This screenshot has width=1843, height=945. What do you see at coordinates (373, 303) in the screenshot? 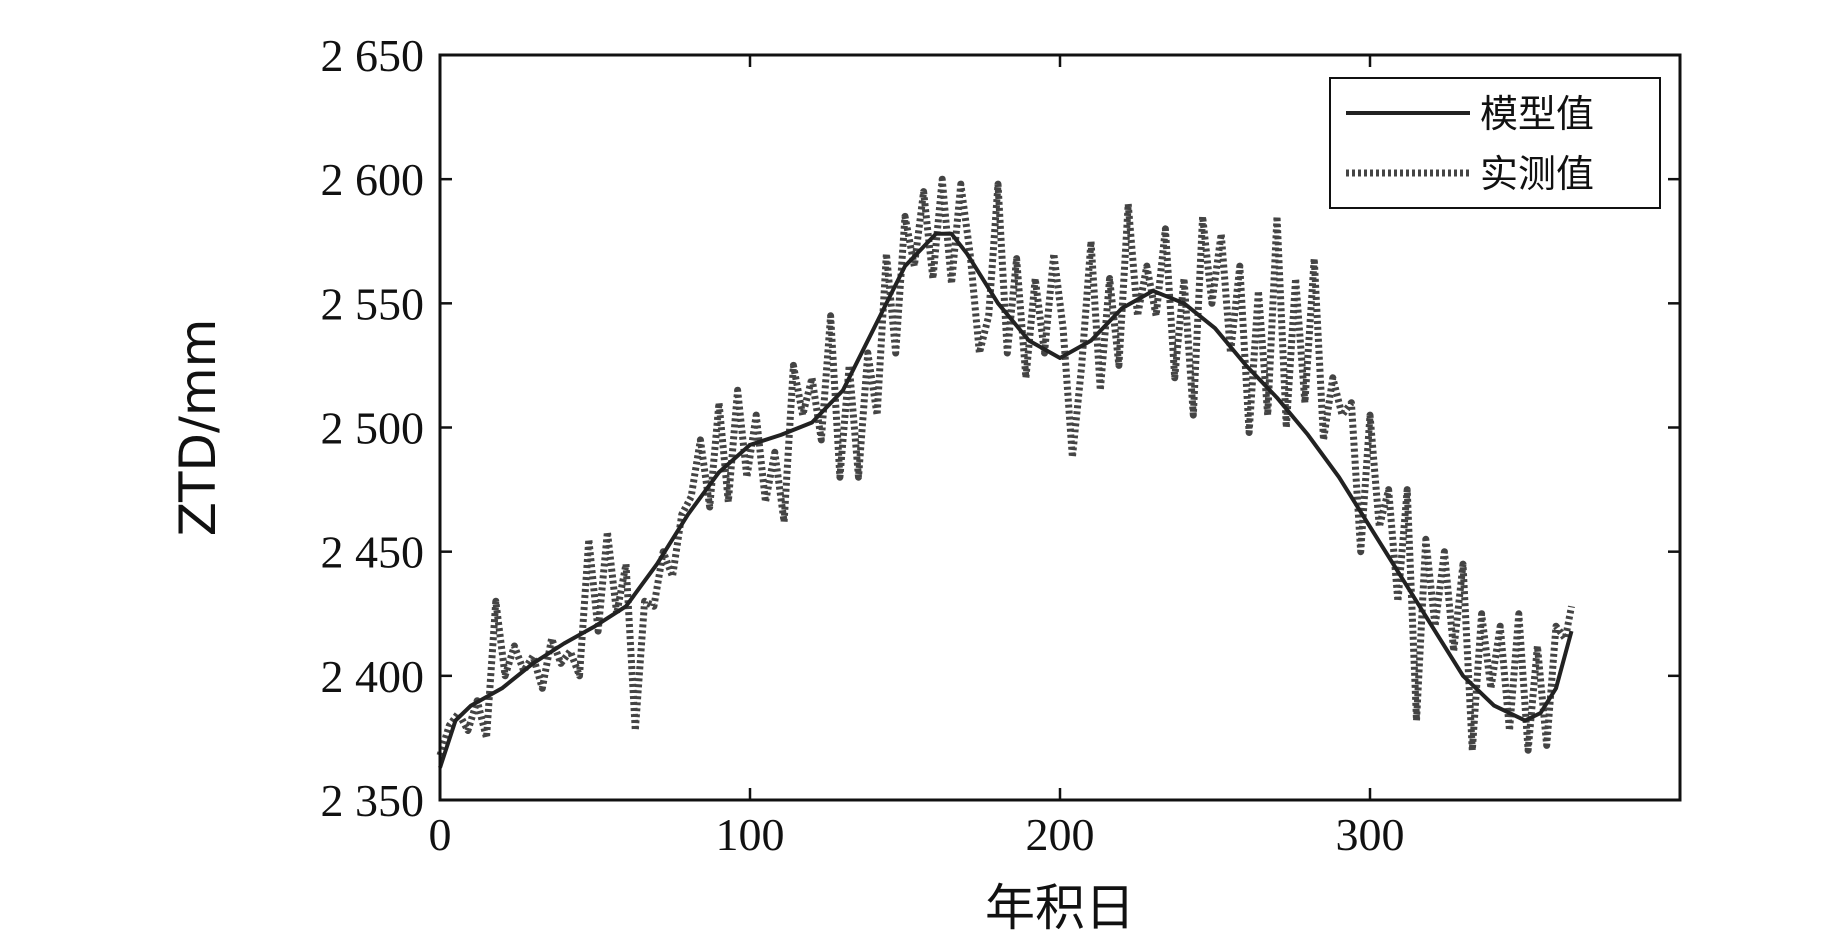
I see `y-tick-label: 2 550` at bounding box center [373, 303].